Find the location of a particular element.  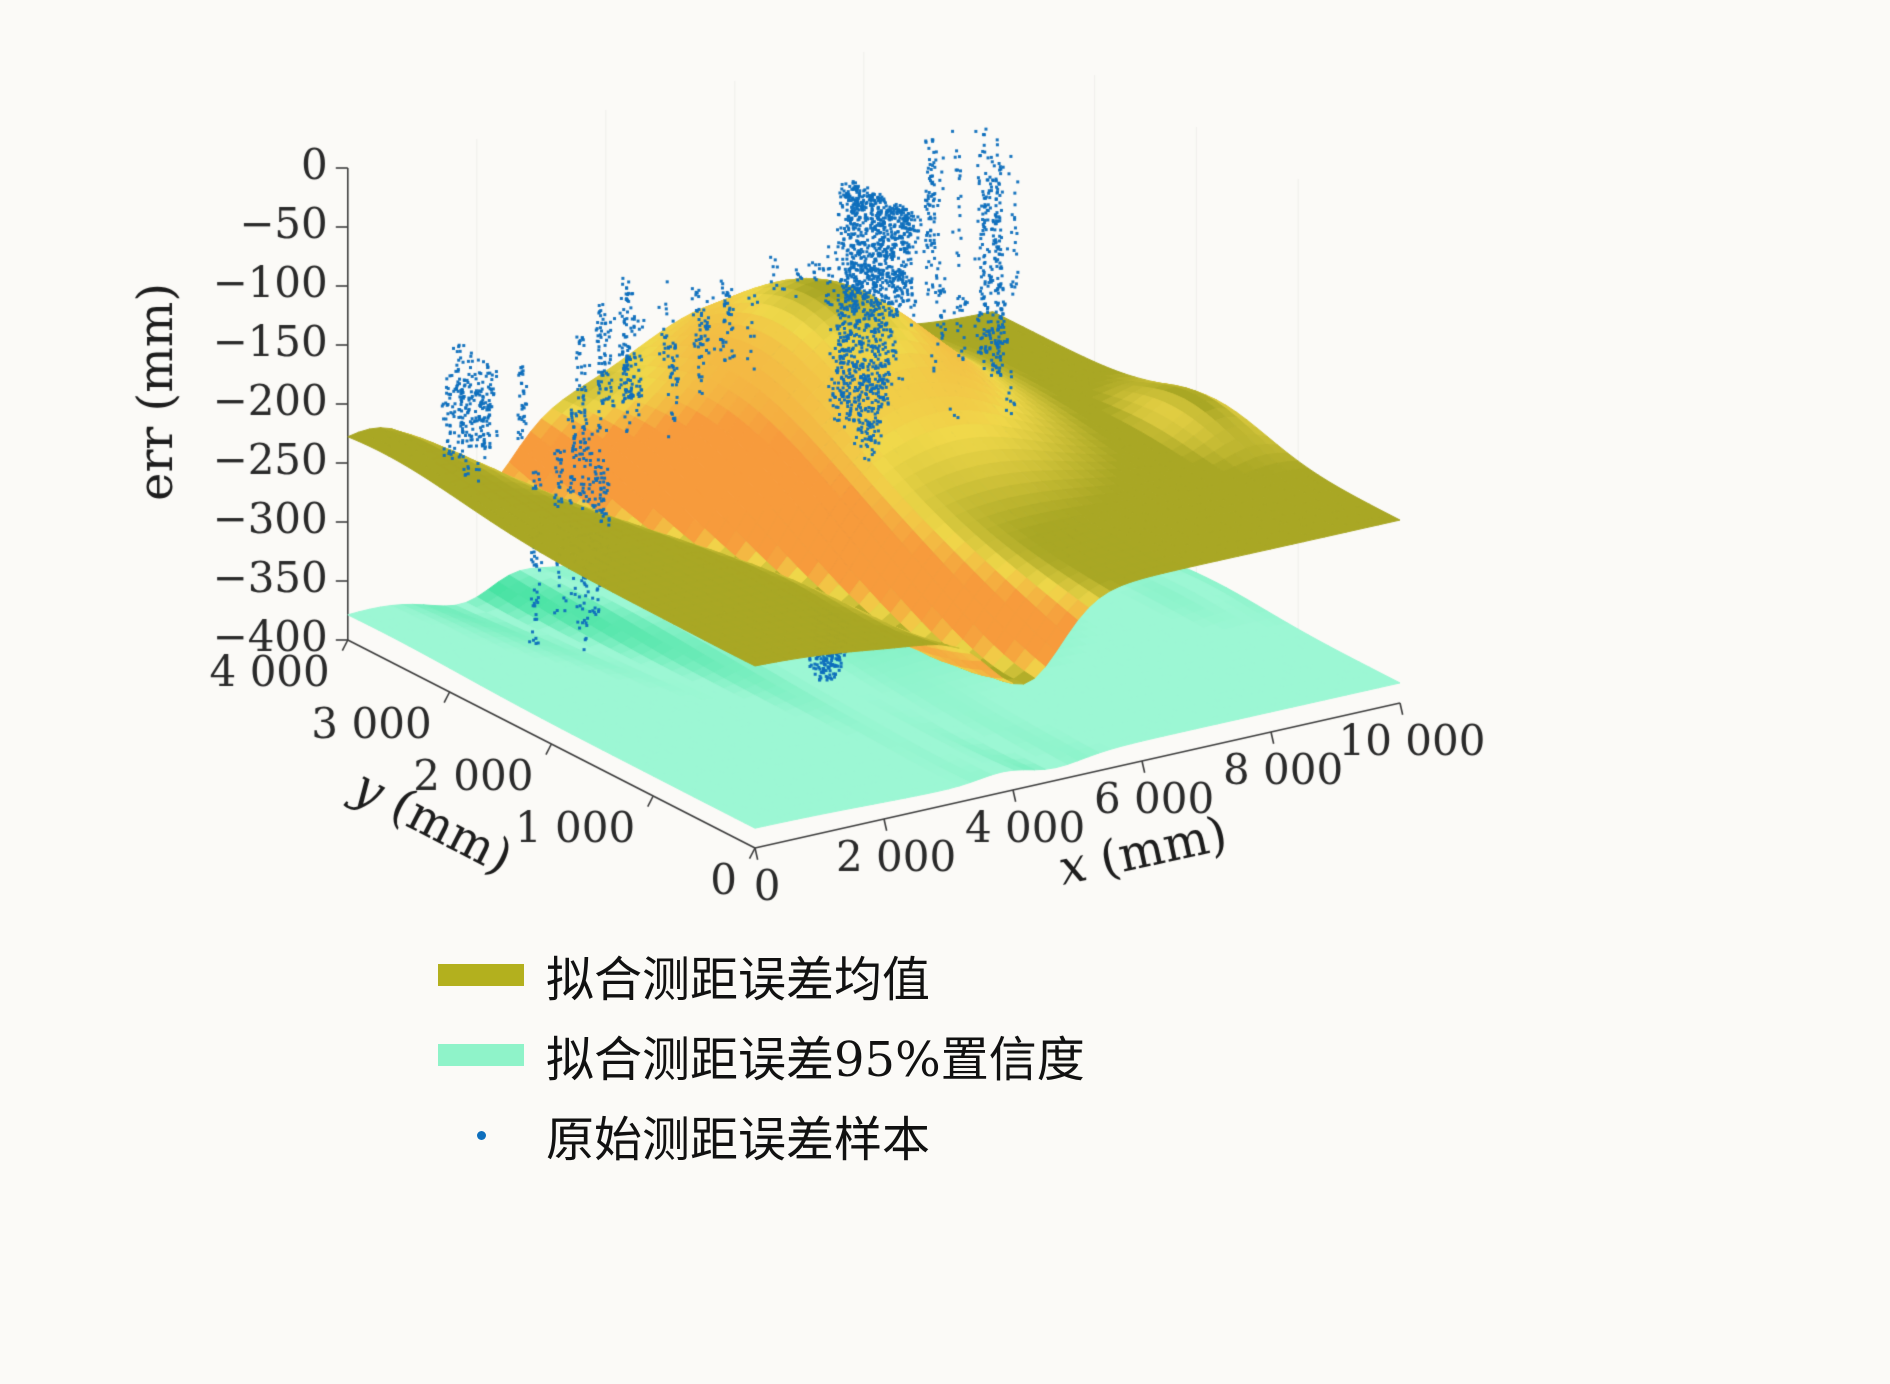

mean-surface-swatch is located at coordinates (481, 975).